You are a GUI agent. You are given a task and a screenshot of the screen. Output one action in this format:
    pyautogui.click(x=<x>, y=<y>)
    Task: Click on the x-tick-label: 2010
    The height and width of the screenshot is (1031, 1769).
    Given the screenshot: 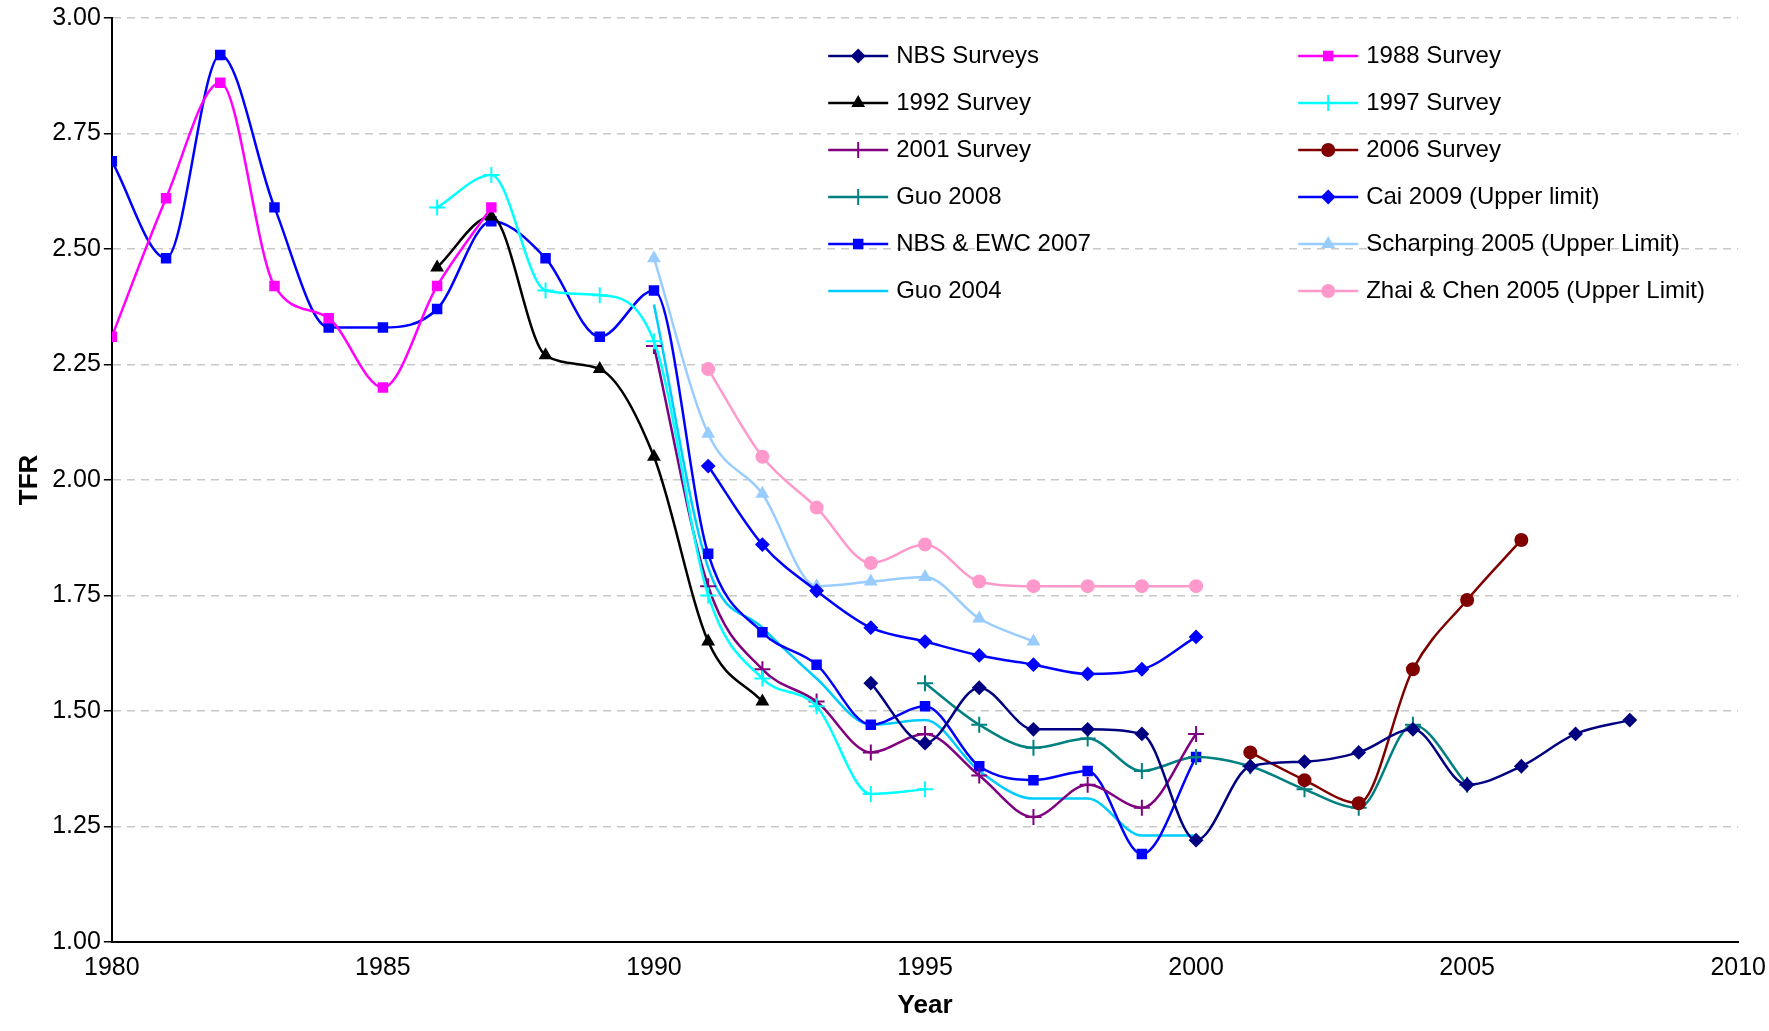 What is the action you would take?
    pyautogui.click(x=1738, y=965)
    